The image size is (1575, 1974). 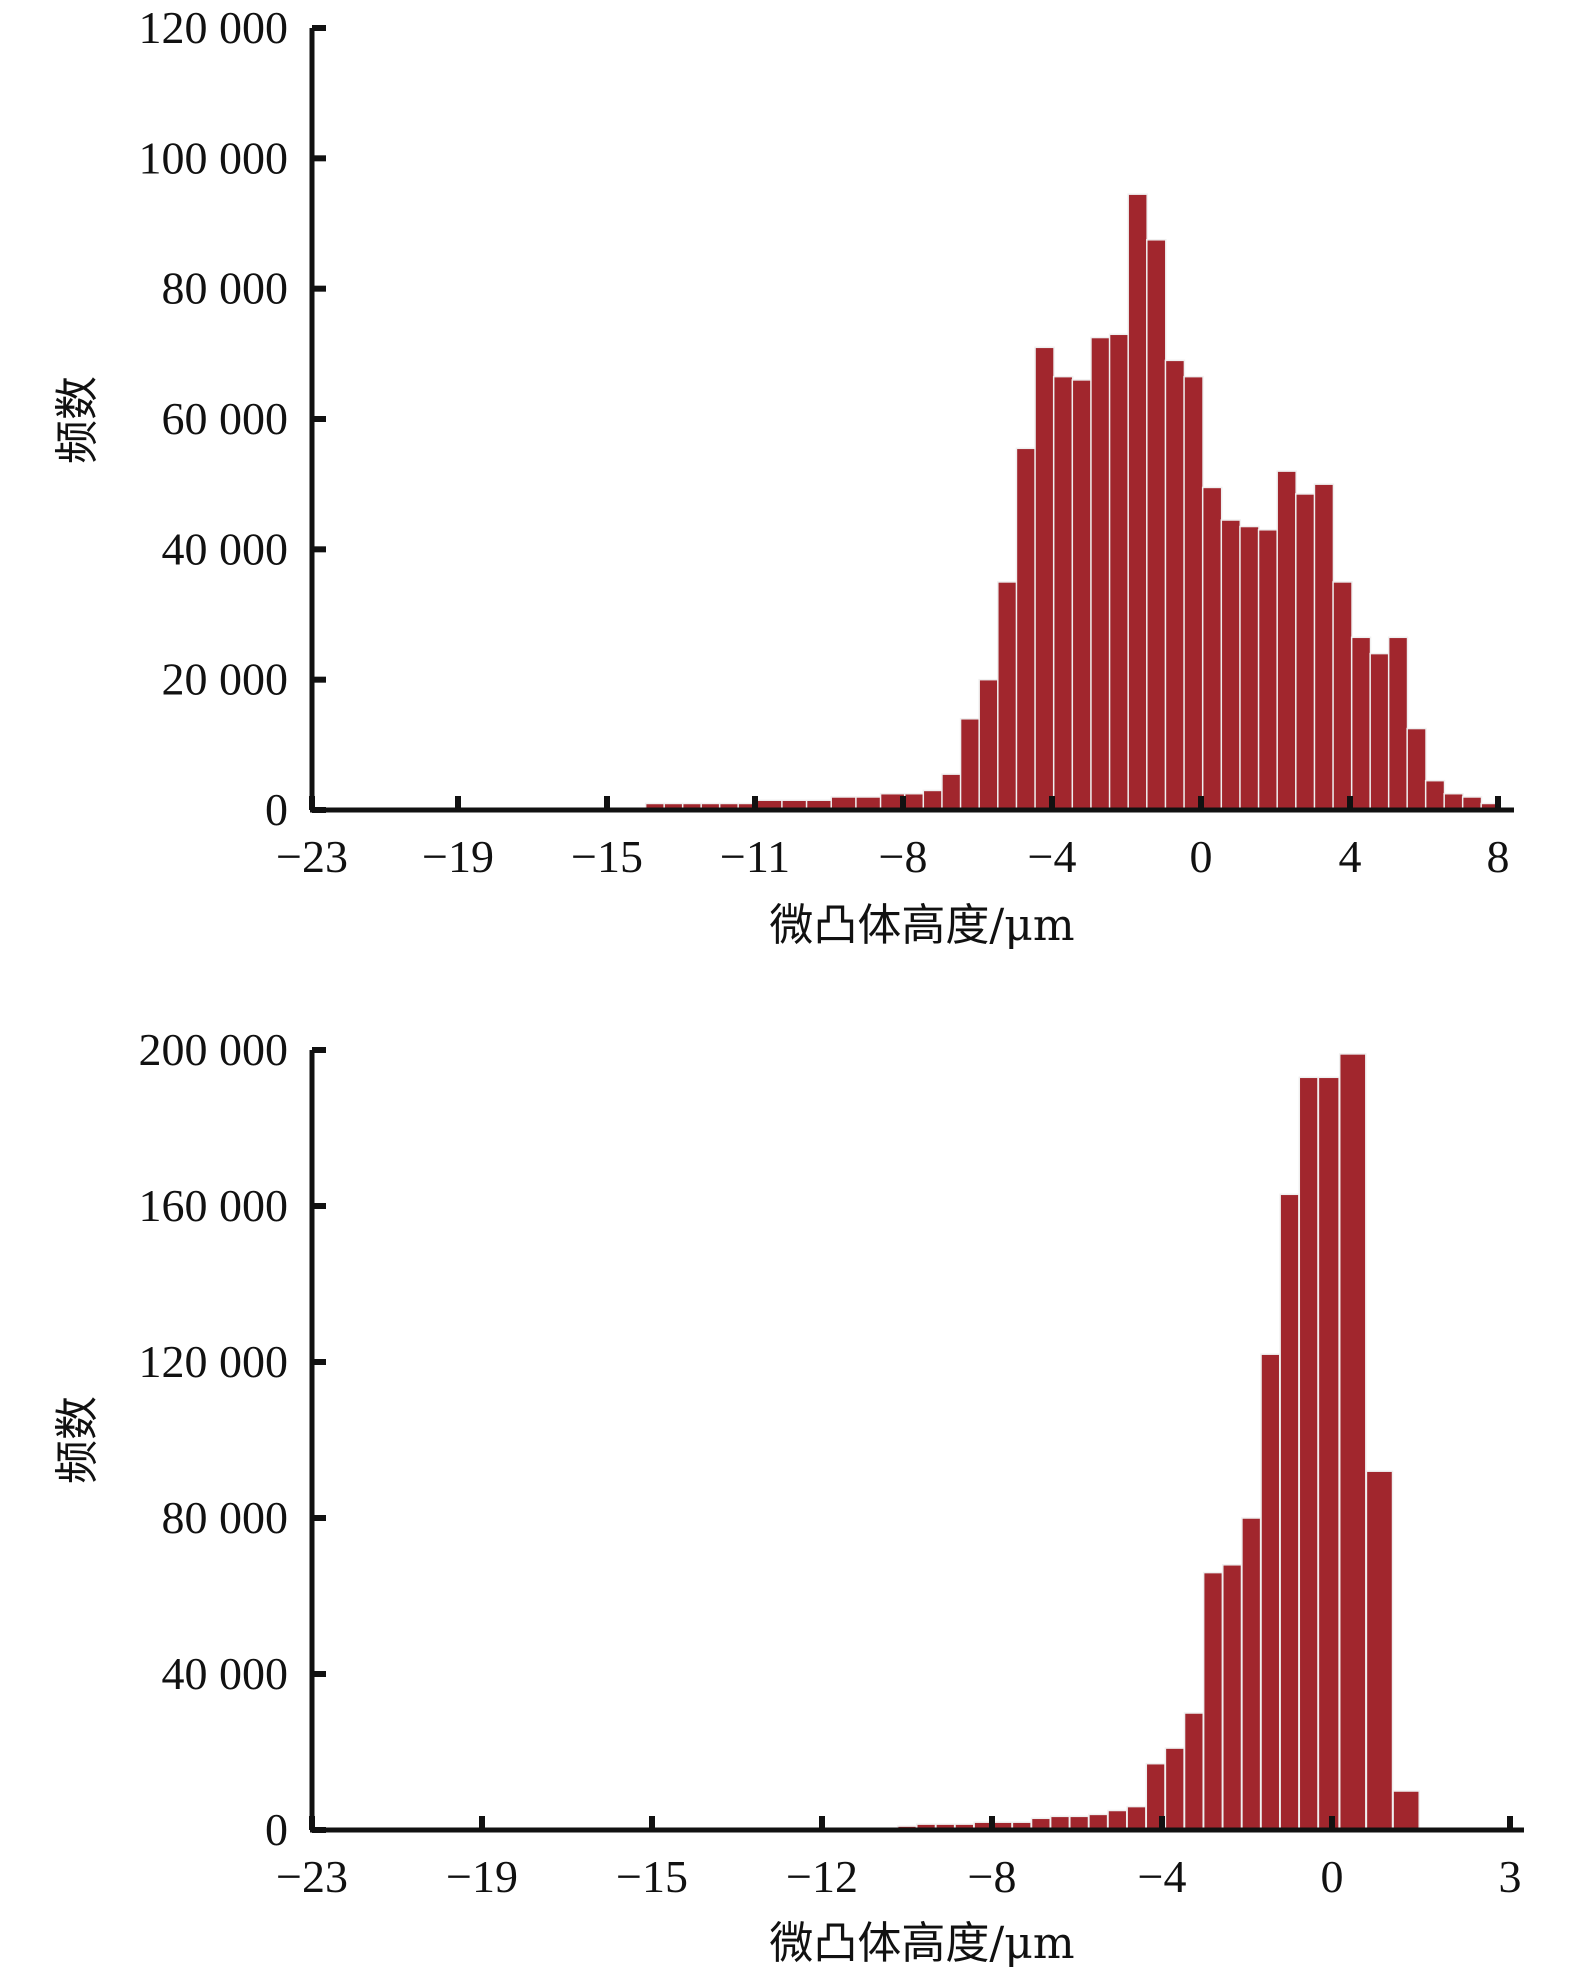 What do you see at coordinates (899, 1859) in the screenshot?
I see `chart-2-x-ticks: −23 −19 −15 −12 −8 −4 0 3` at bounding box center [899, 1859].